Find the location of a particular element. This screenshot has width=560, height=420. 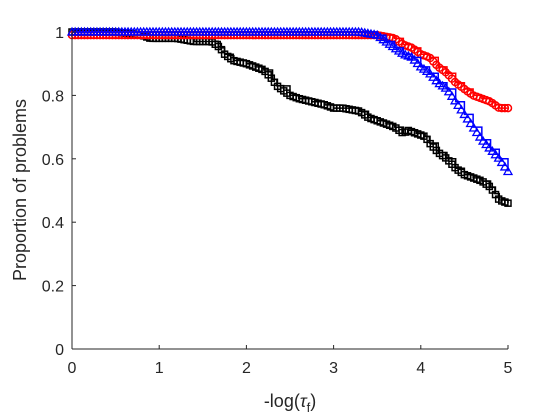

y-tick-label: 0.2 is located at coordinates (53, 287).